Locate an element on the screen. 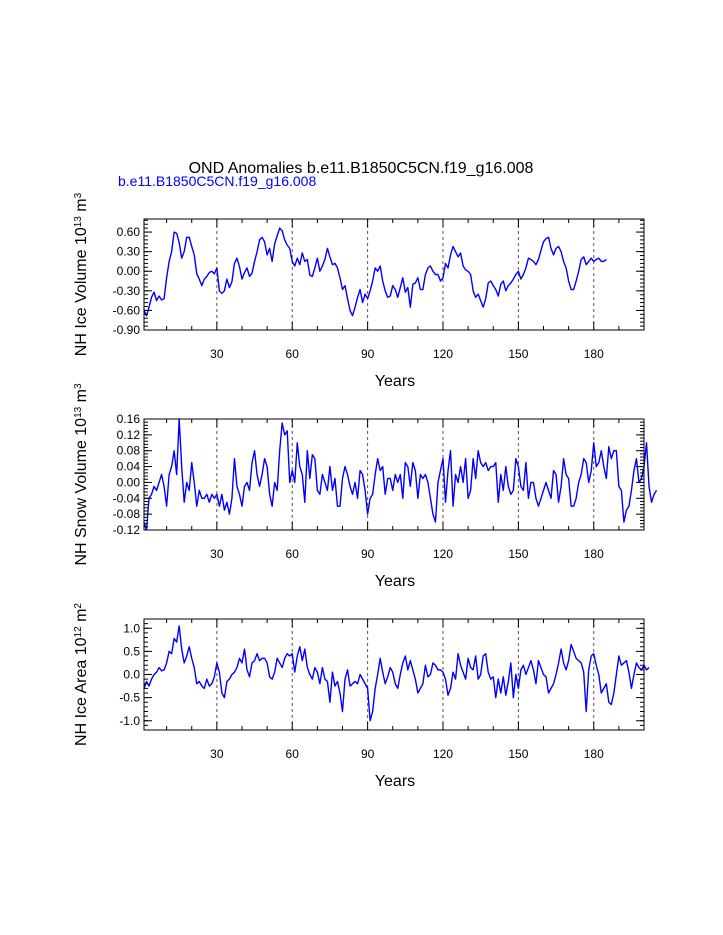 The height and width of the screenshot is (935, 723). y-tick-label: 0.08 is located at coordinates (129, 451).